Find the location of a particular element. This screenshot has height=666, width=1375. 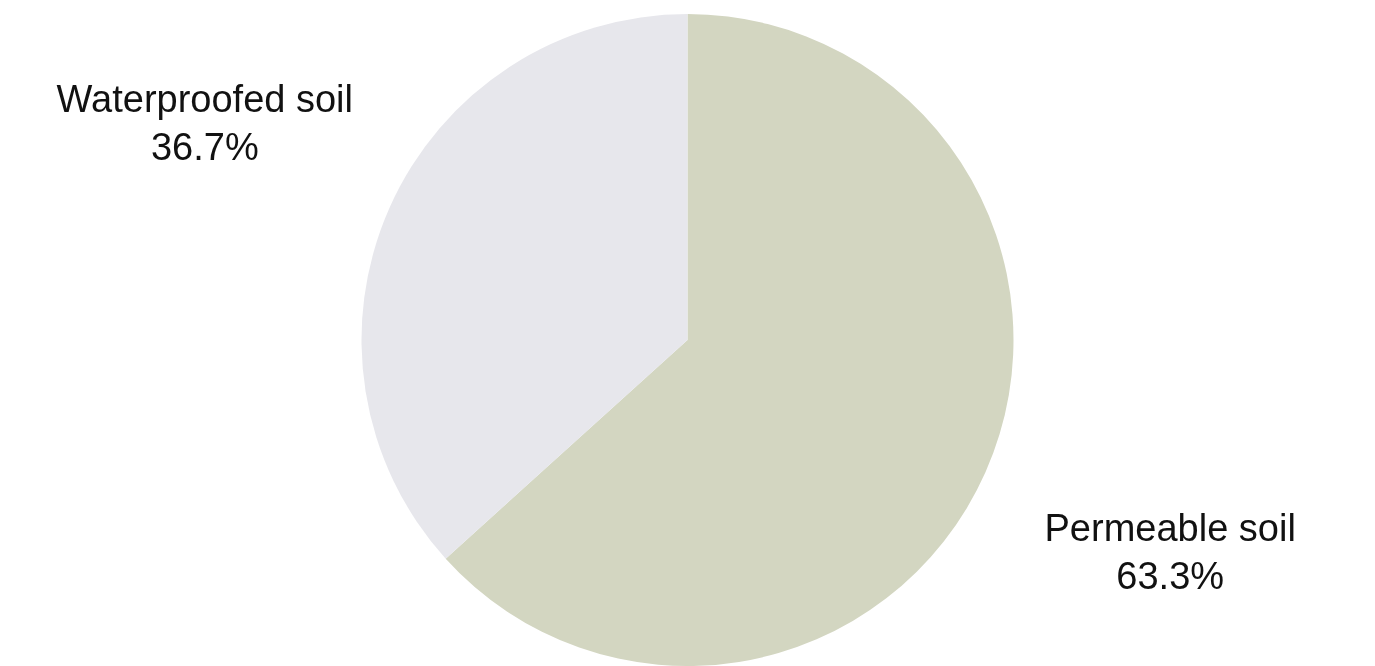

slice-label: Waterproofed soil is located at coordinates (205, 99).